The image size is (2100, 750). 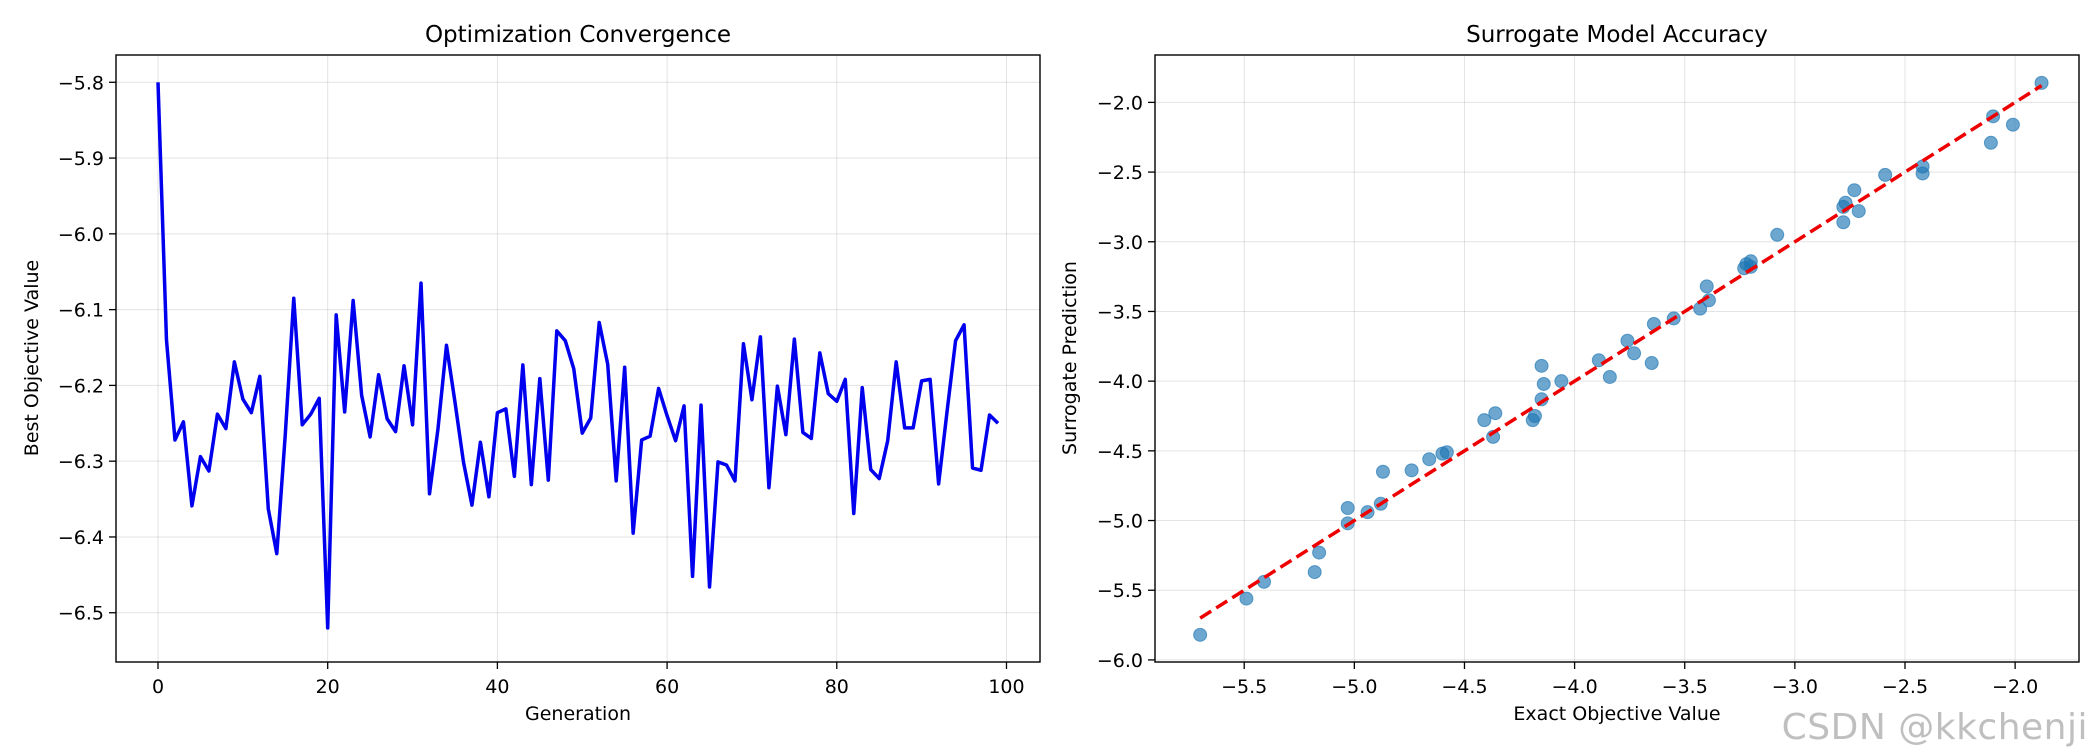 What do you see at coordinates (1575, 687) in the screenshot?
I see `accuracy-x-tick-label: −4.0` at bounding box center [1575, 687].